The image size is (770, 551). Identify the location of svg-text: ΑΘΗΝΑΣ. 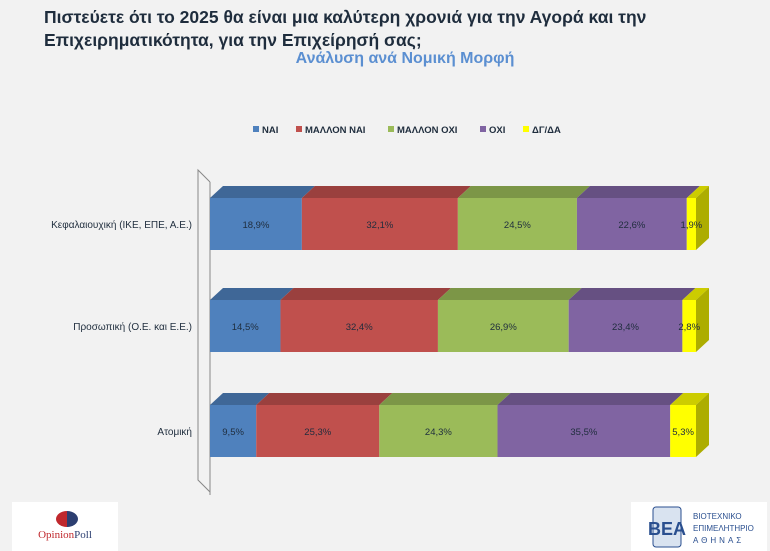
(718, 540).